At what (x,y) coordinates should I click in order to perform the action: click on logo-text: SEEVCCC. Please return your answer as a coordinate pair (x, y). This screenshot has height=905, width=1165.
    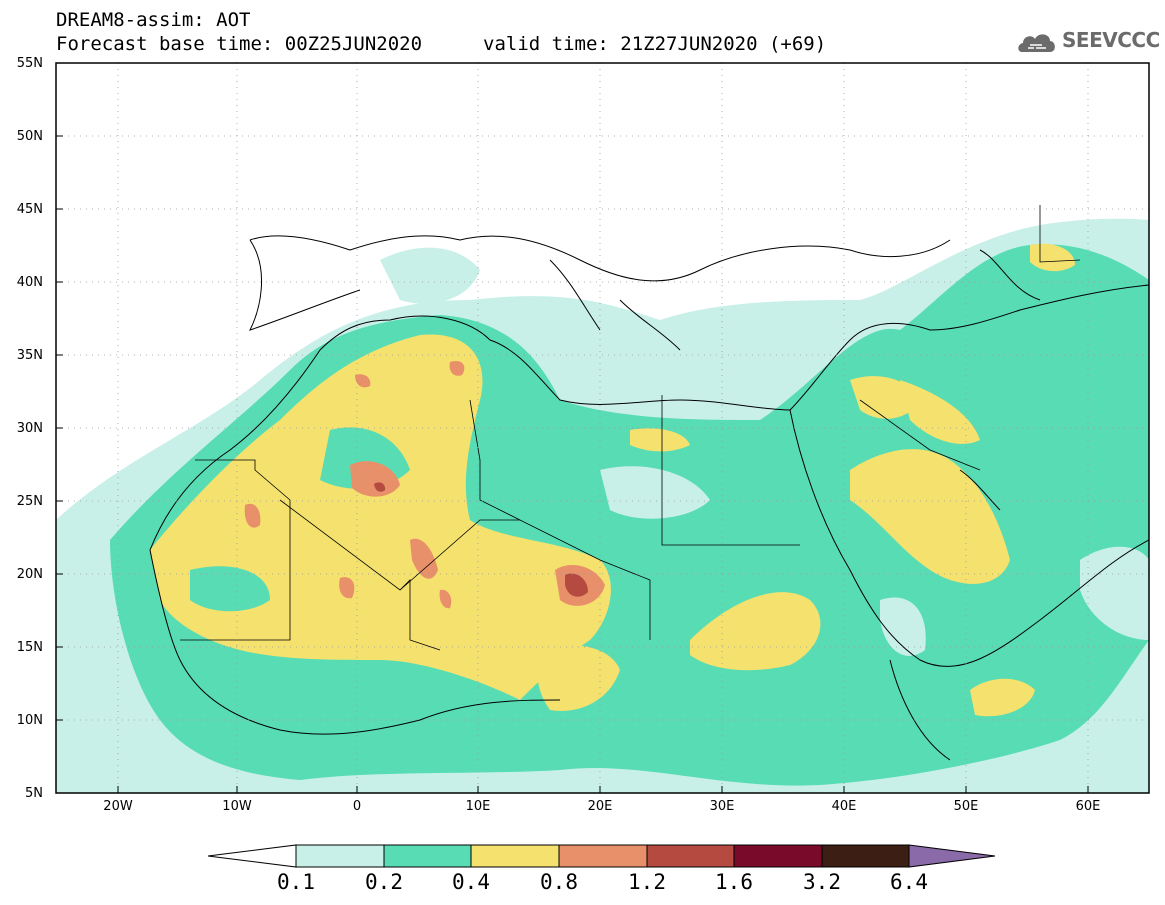
    Looking at the image, I should click on (1111, 40).